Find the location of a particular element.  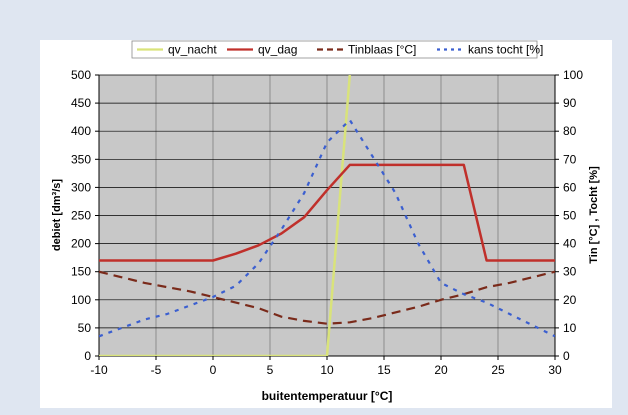

legend-label-qv-nacht: qv_nacht is located at coordinates (192, 50).